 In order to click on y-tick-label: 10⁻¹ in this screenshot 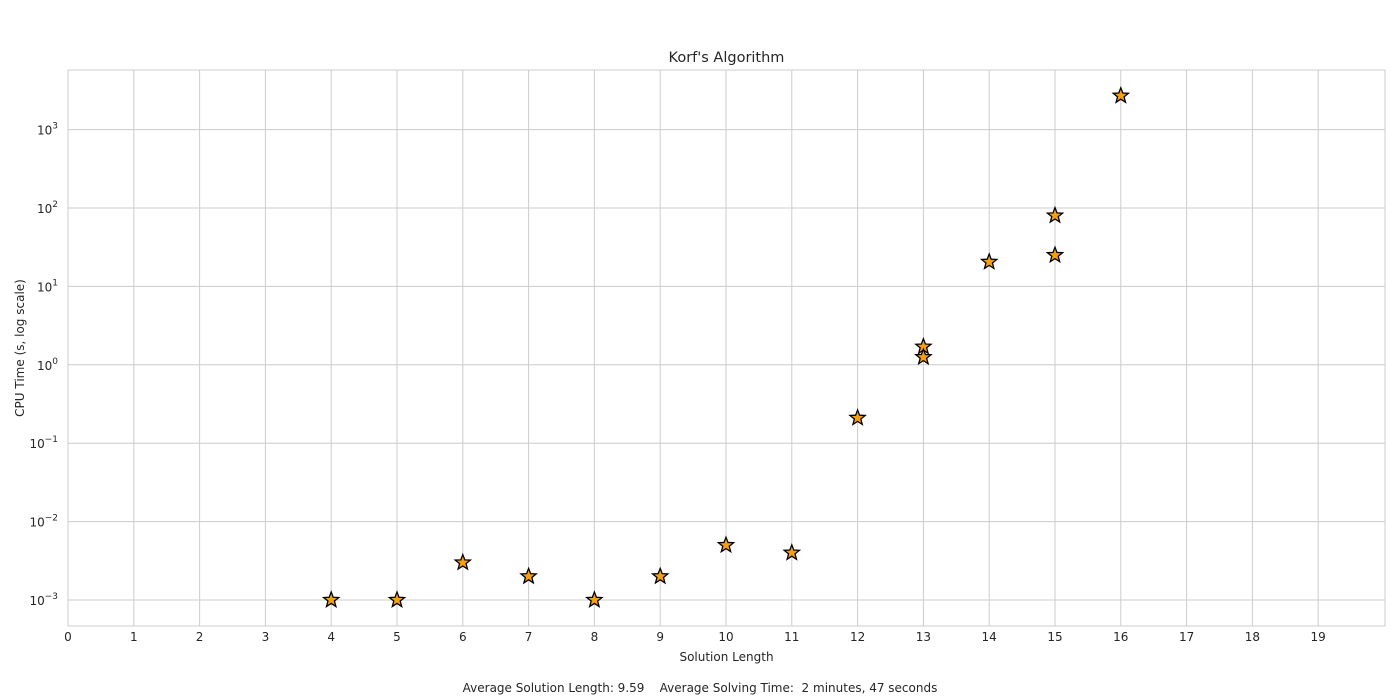, I will do `click(43, 443)`.